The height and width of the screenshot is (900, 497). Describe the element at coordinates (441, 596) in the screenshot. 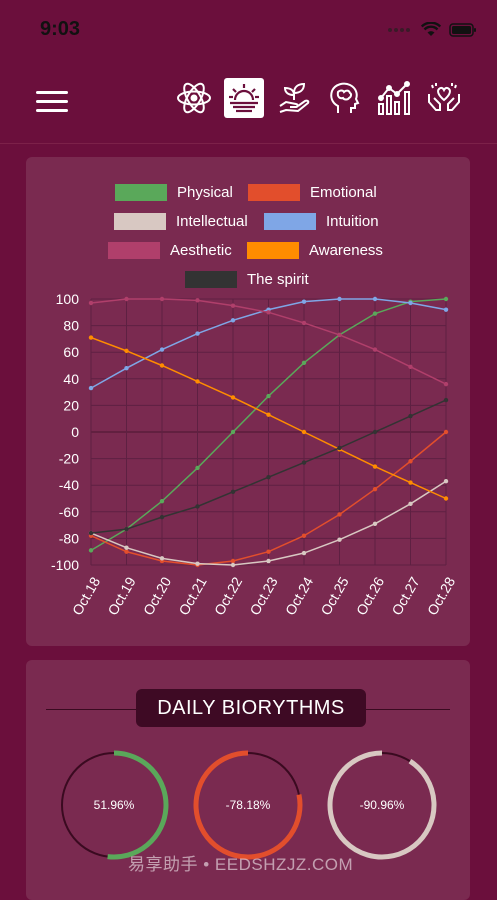

I see `x-tick-label: Oct.28` at that location.